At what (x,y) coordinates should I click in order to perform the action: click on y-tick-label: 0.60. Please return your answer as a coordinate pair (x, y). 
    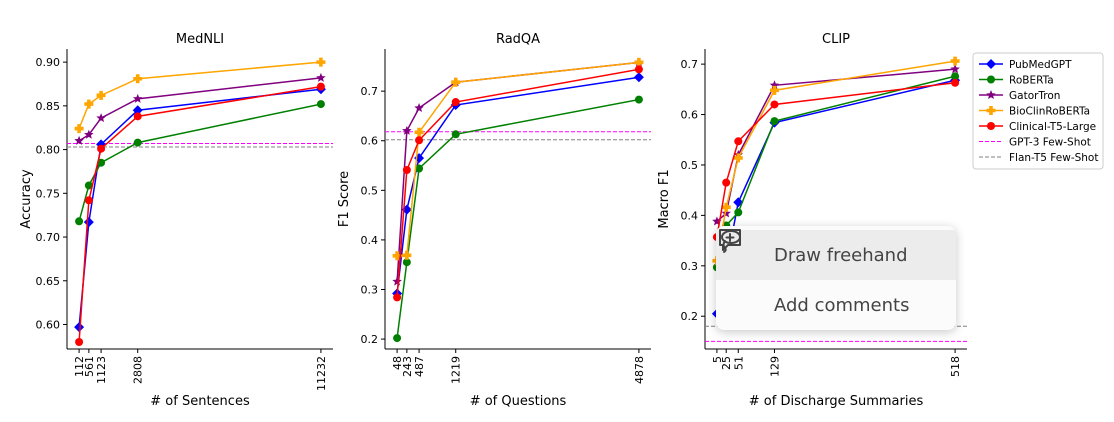
    Looking at the image, I should click on (48, 325).